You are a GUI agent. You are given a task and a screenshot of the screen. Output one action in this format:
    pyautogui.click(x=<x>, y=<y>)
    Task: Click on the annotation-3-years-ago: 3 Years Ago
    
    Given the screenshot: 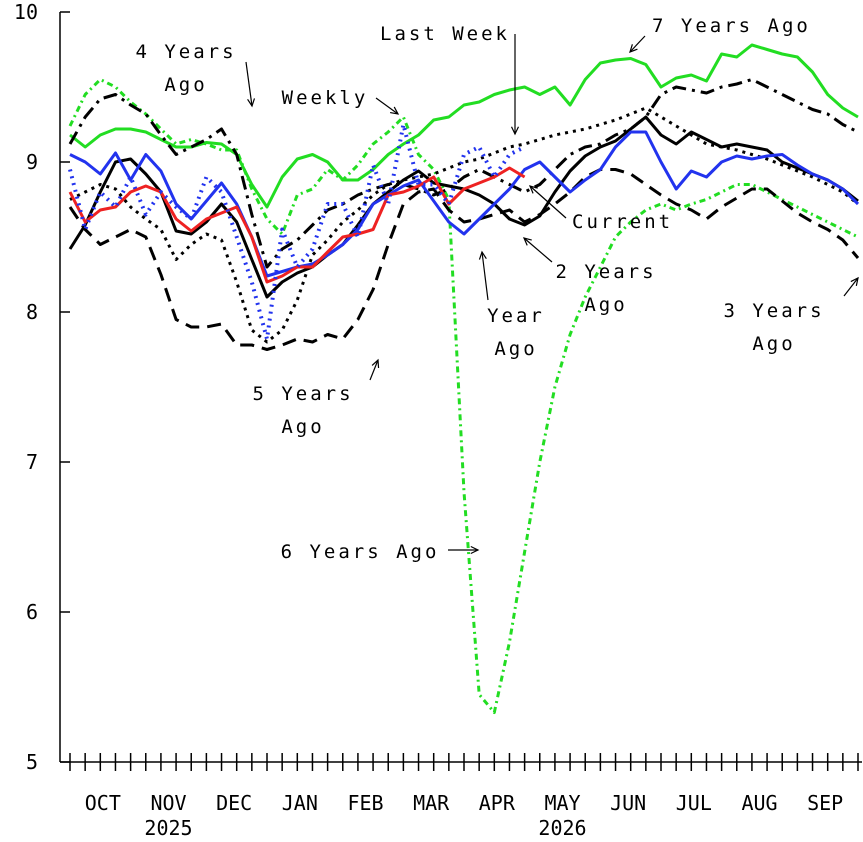 What is the action you would take?
    pyautogui.click(x=791, y=315)
    